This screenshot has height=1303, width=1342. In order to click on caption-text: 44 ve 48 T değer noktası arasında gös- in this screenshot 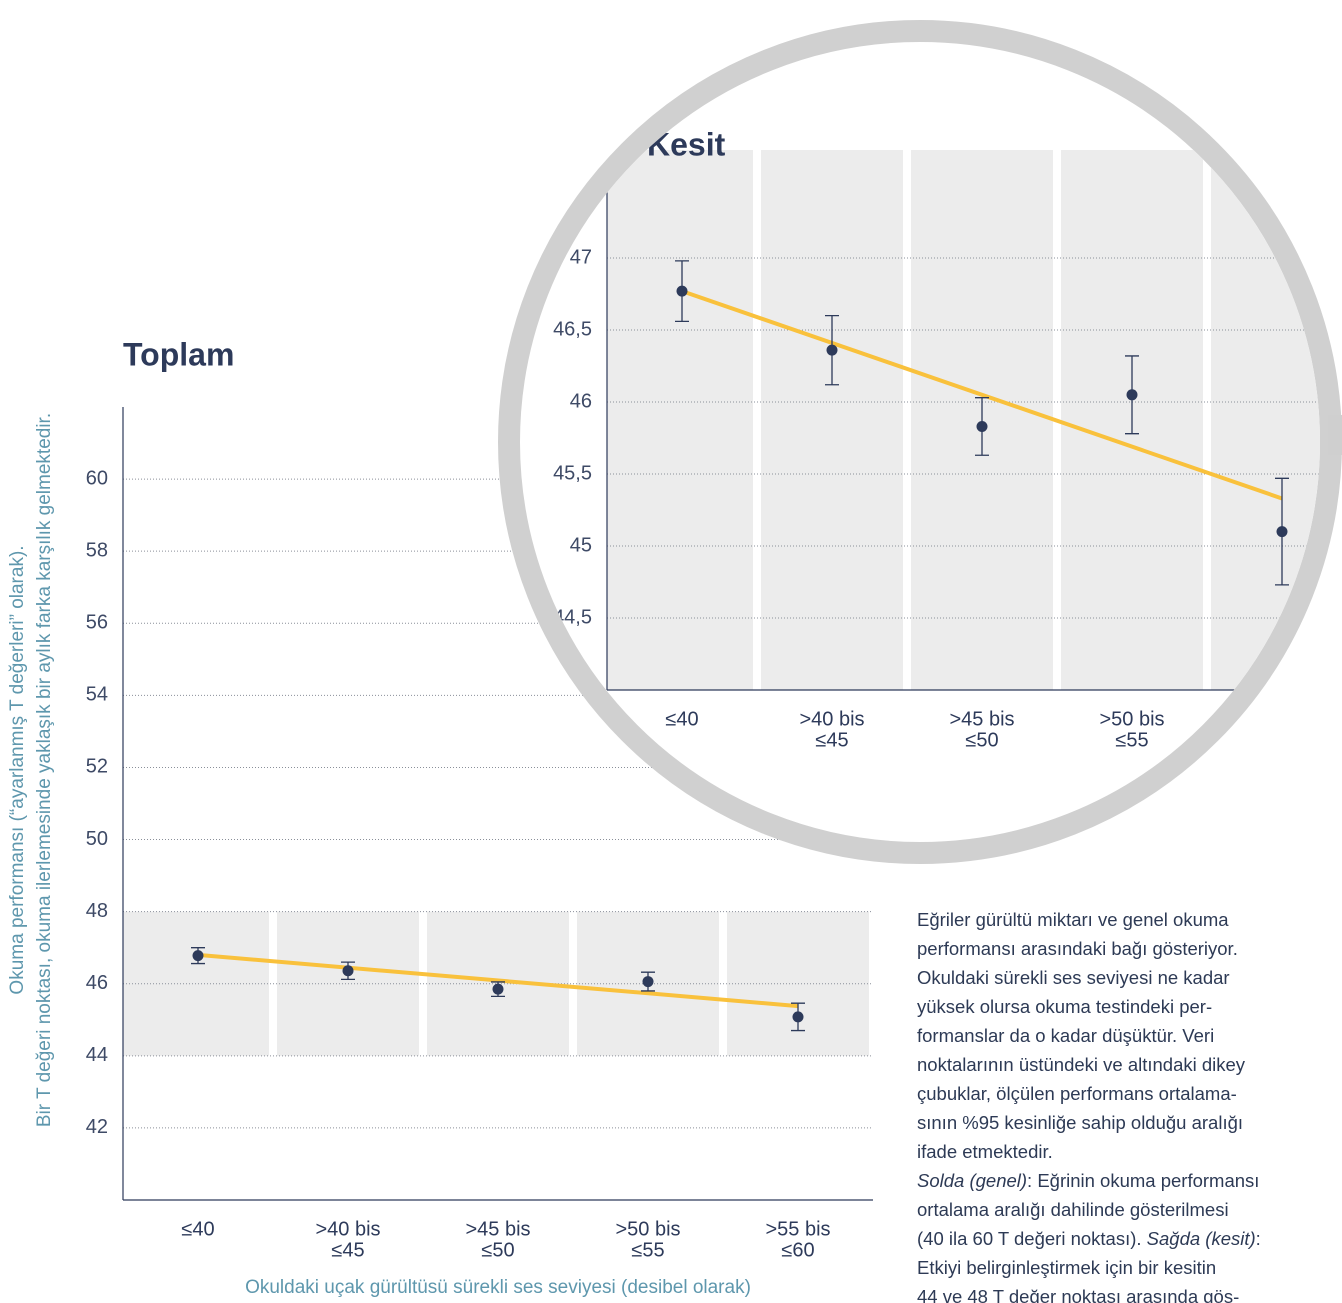, I will do `click(1078, 1294)`.